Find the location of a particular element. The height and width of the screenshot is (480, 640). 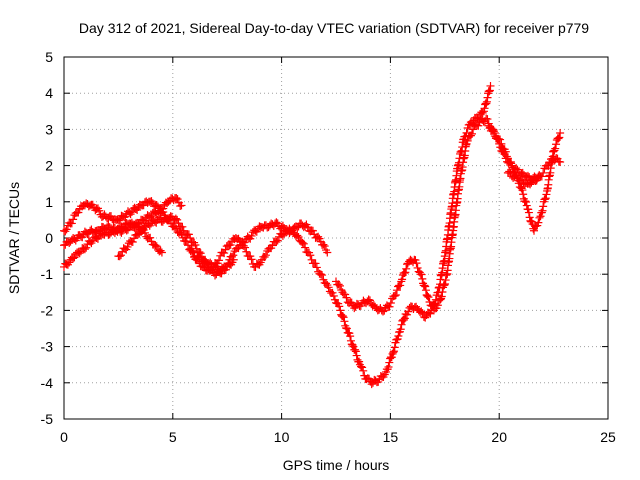

x-tick-label: 15 is located at coordinates (391, 437).